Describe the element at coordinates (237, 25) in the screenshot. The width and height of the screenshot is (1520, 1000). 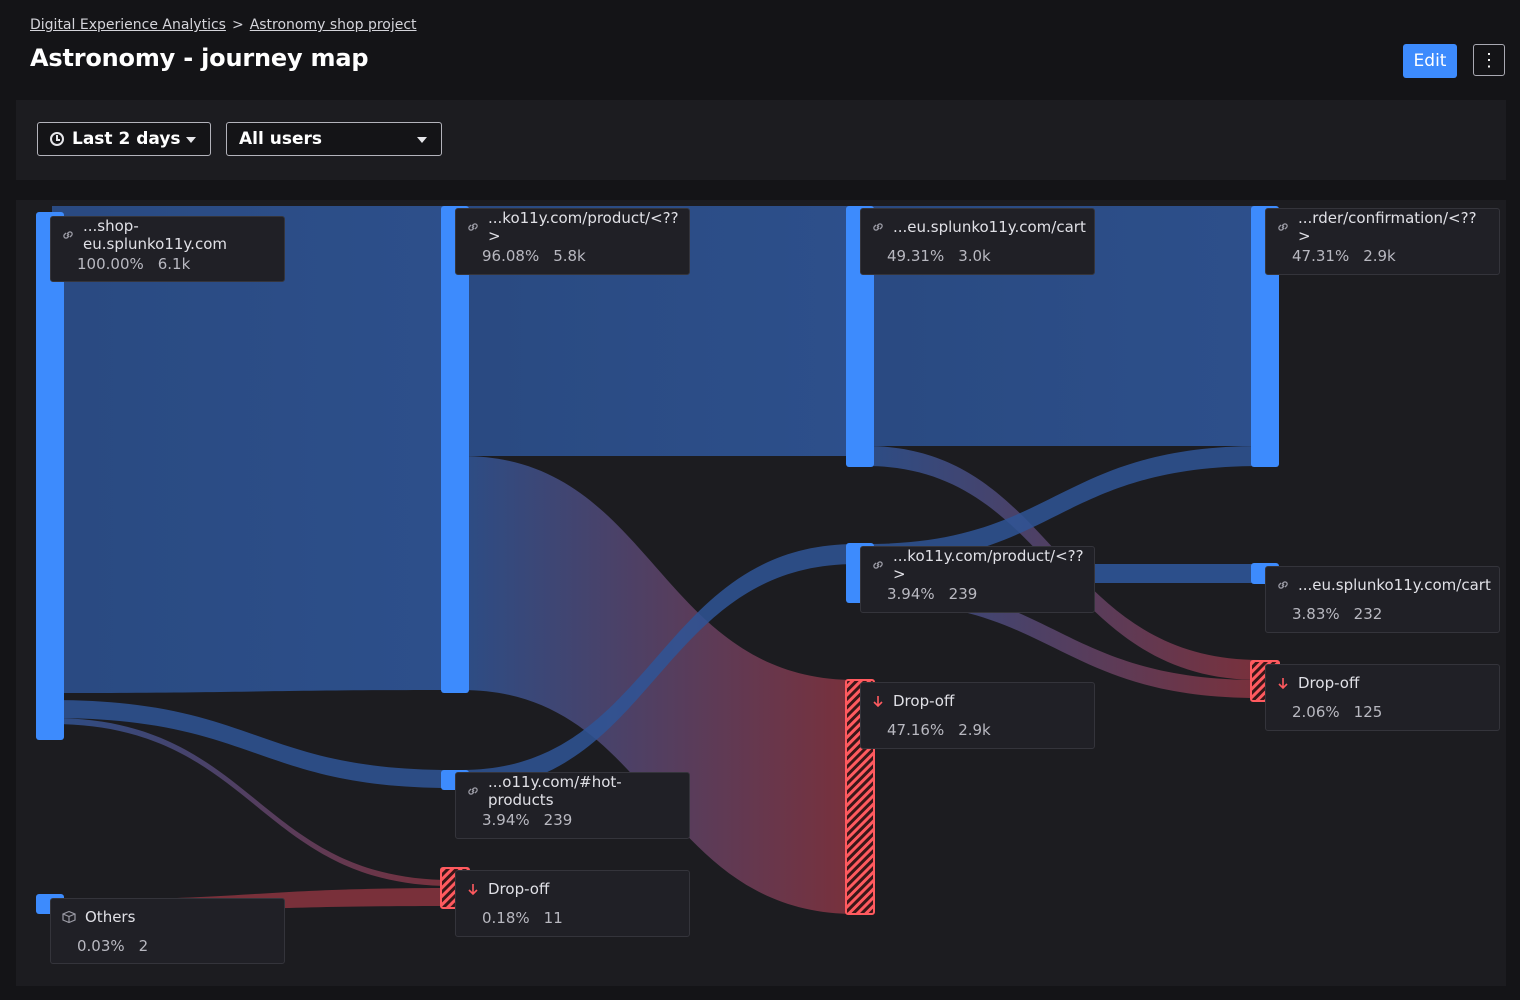
I see `chevron-right-icon: >` at that location.